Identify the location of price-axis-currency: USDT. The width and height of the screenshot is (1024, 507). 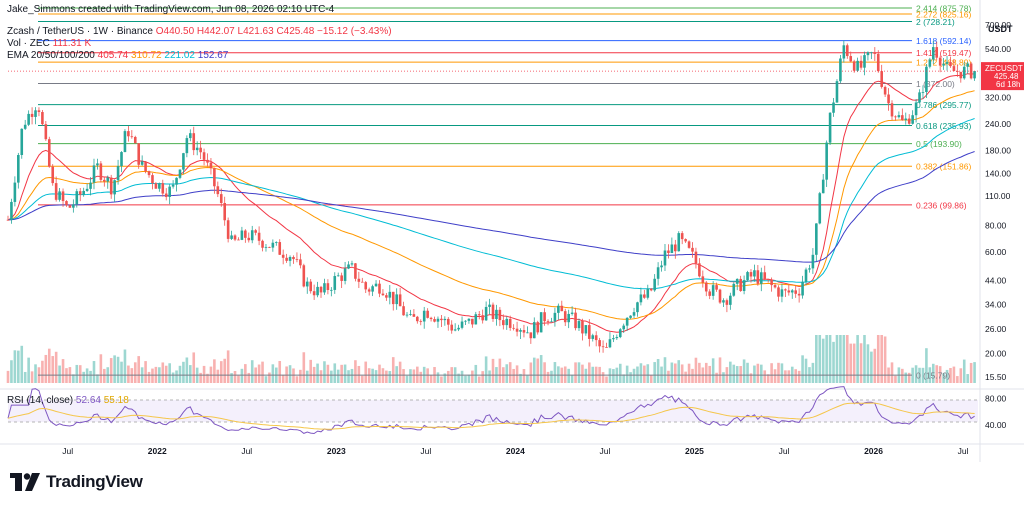
(1000, 29).